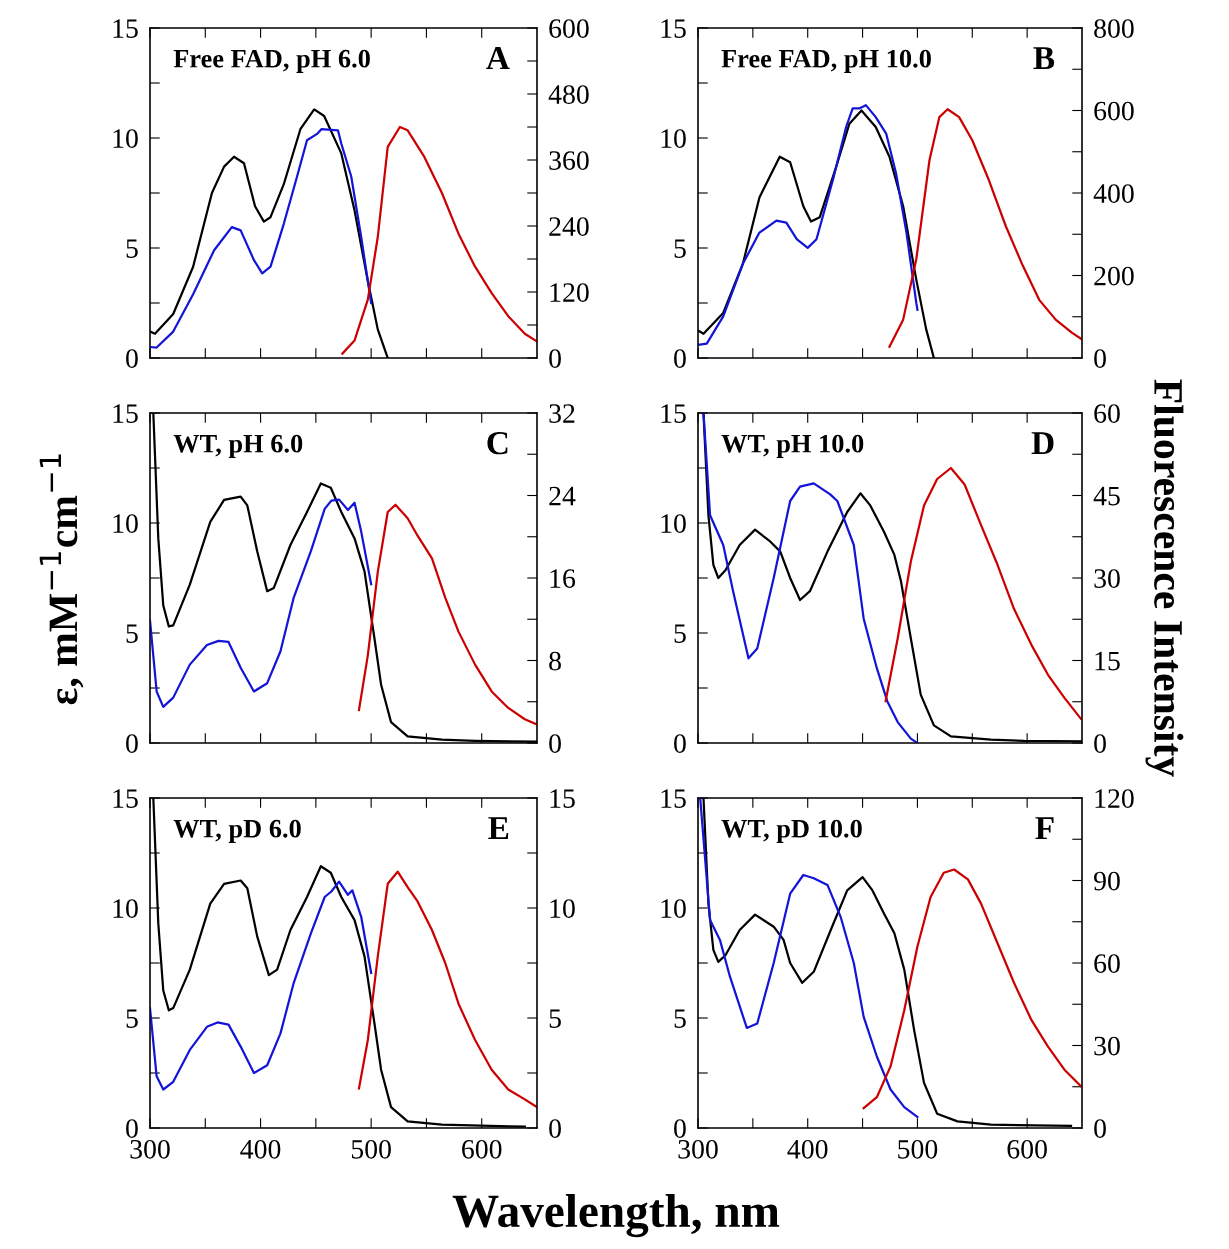  Describe the element at coordinates (1113, 193) in the screenshot. I see `y2-tick-label: 400` at that location.